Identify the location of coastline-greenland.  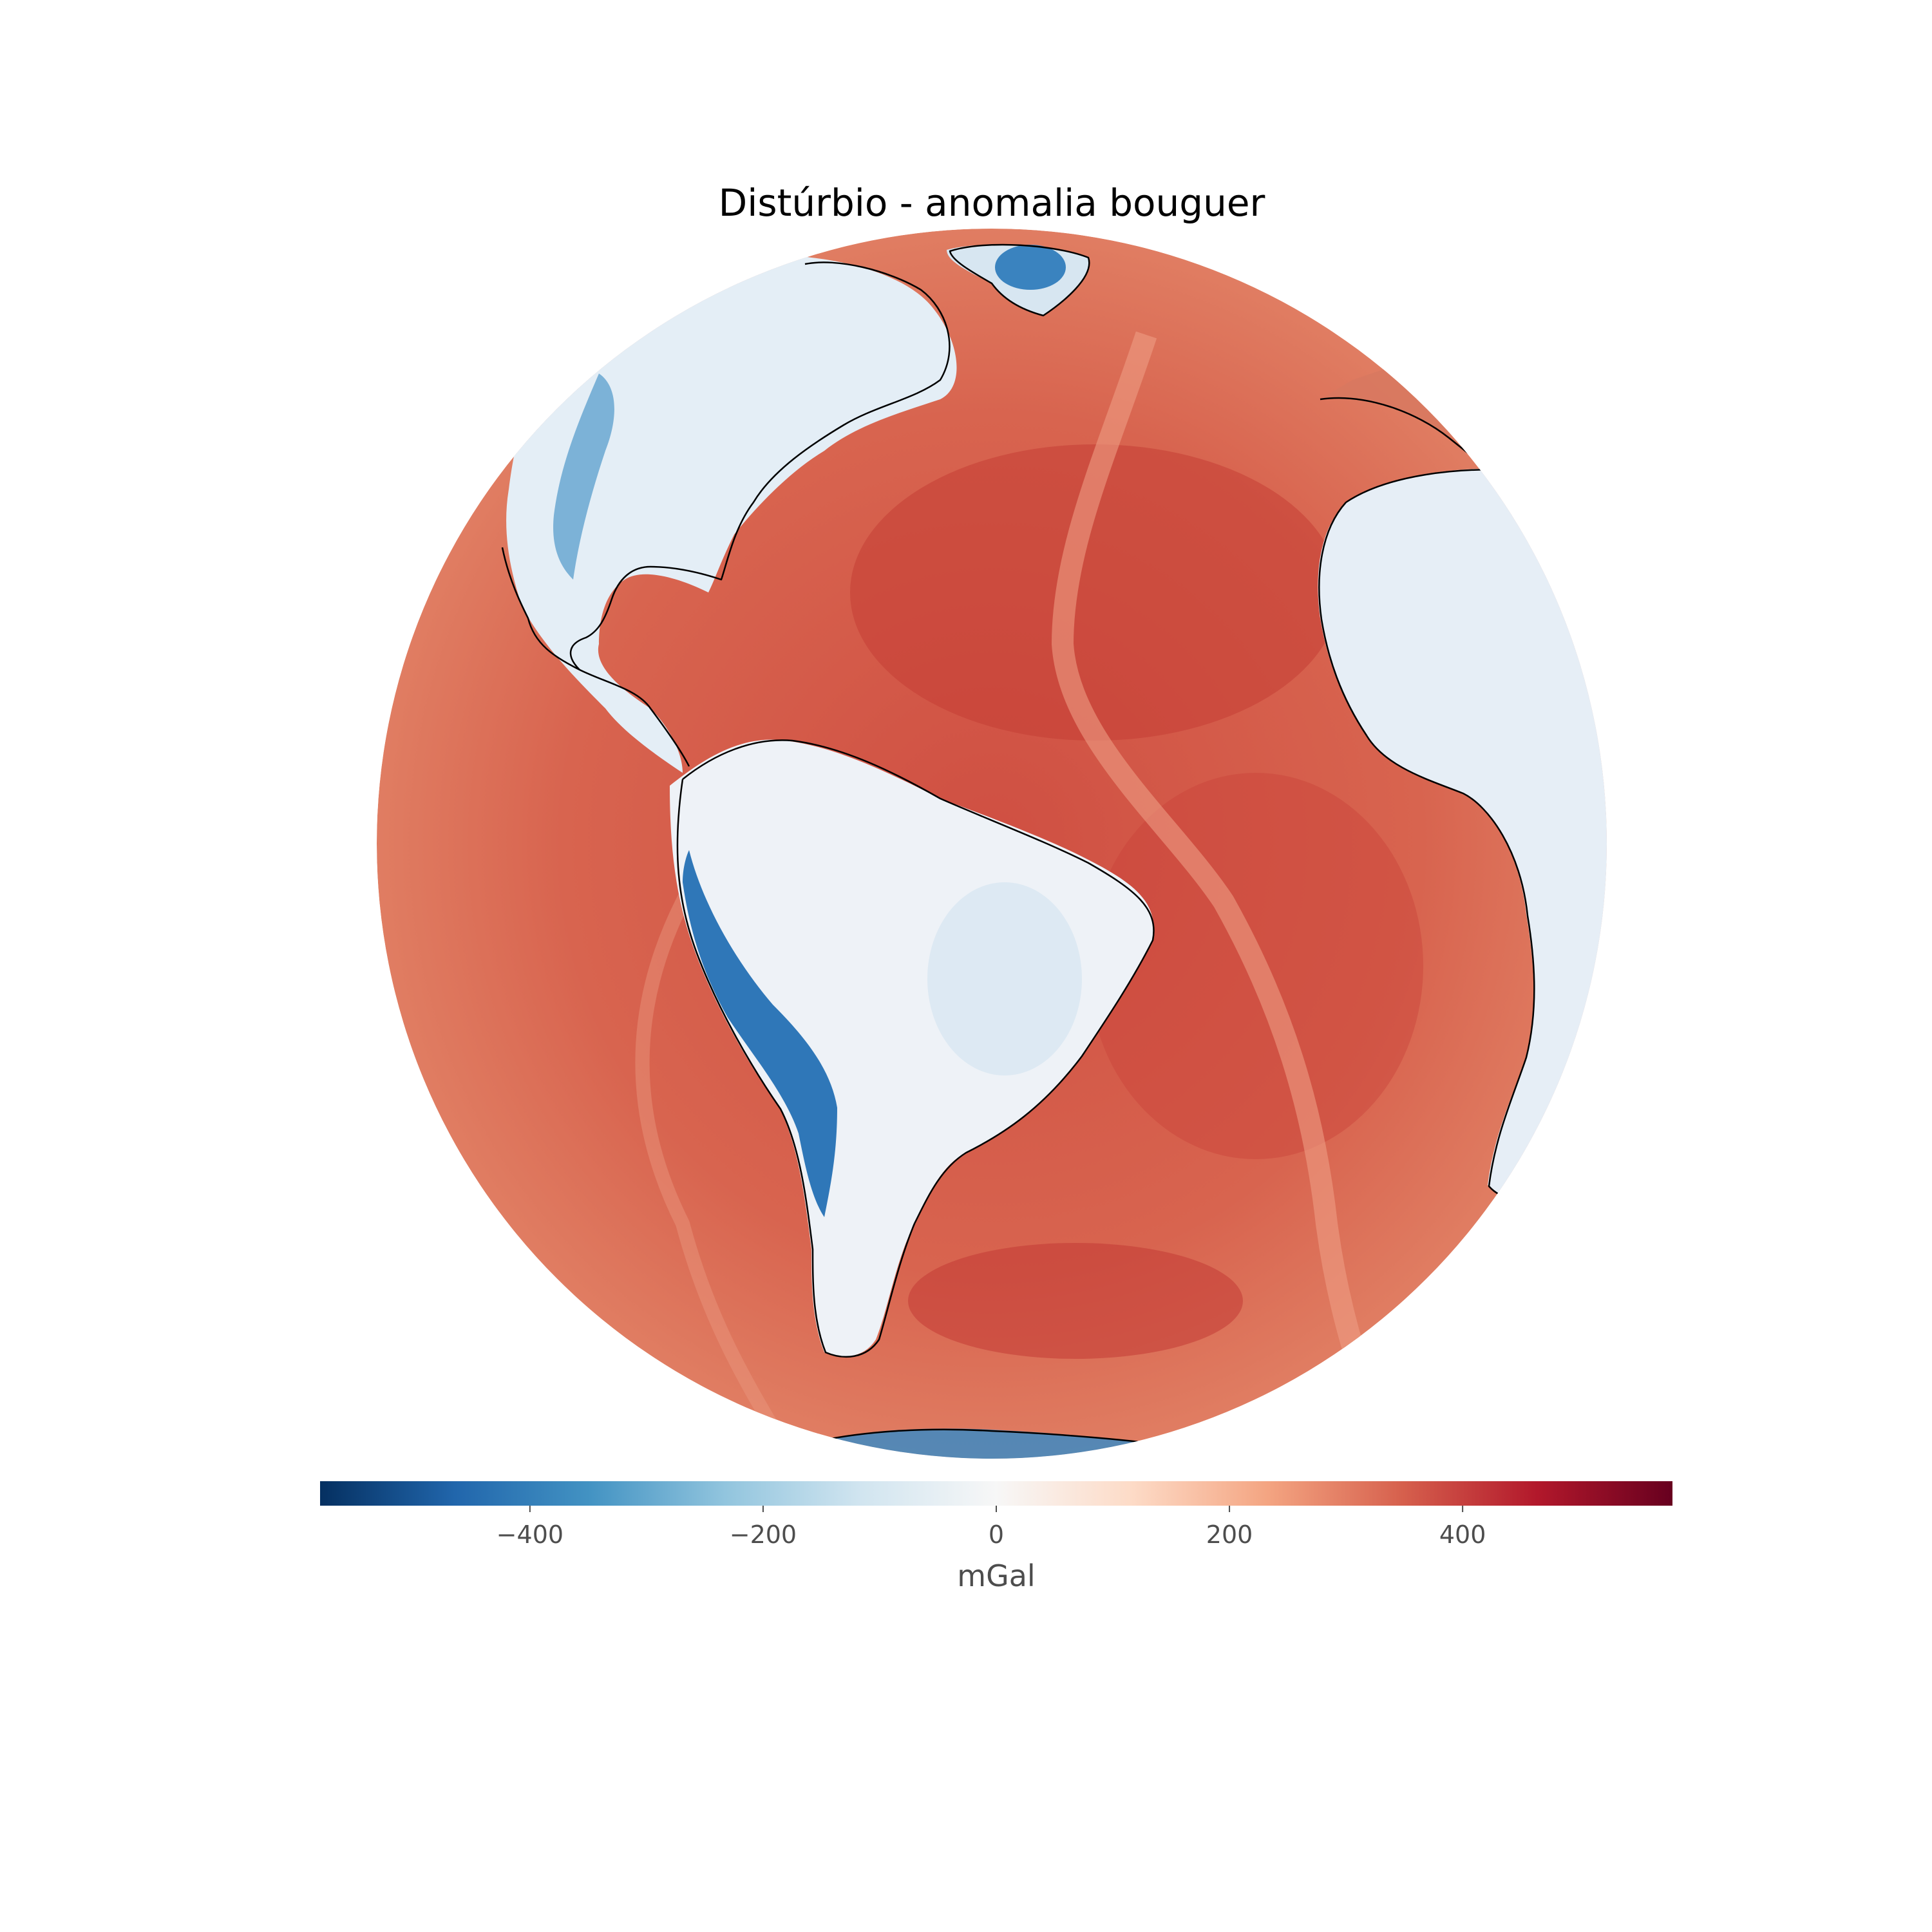
(1019, 280).